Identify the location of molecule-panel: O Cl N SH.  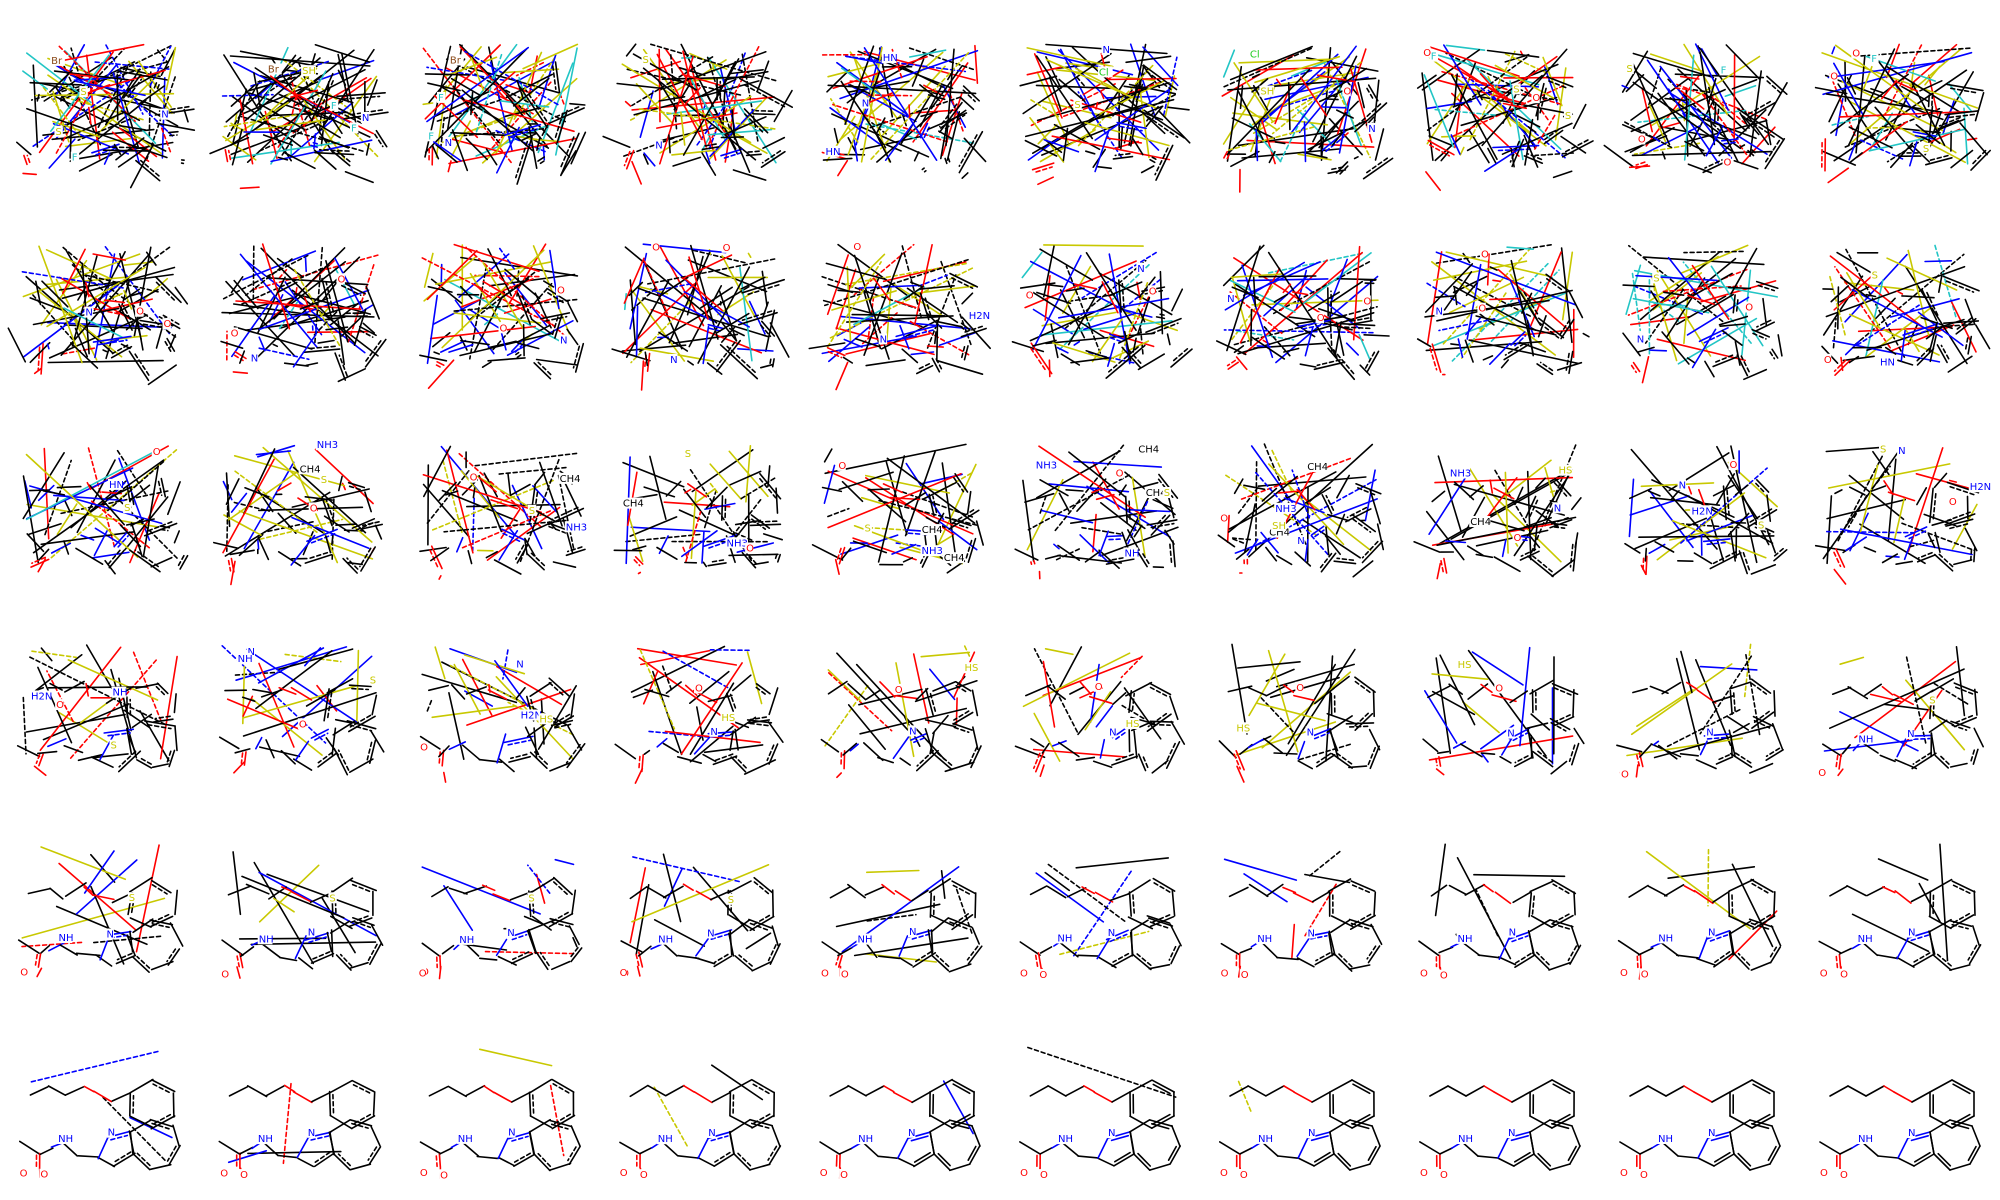
(1300, 100).